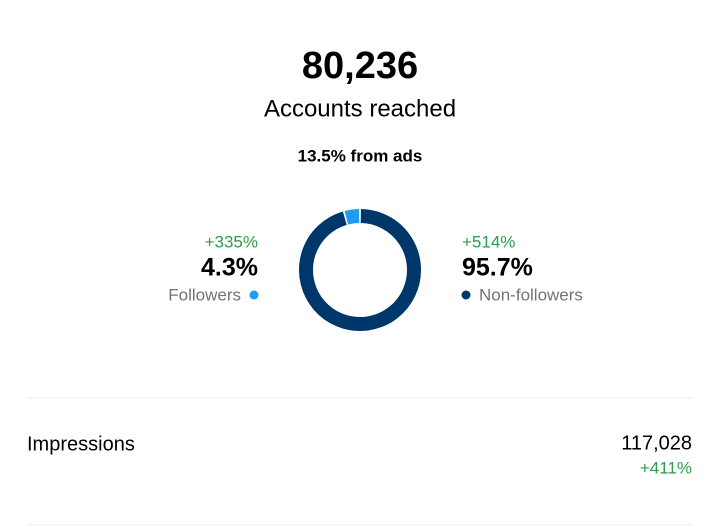 Image resolution: width=720 pixels, height=530 pixels. Describe the element at coordinates (497, 268) in the screenshot. I see `segment-value: 95.7%` at that location.